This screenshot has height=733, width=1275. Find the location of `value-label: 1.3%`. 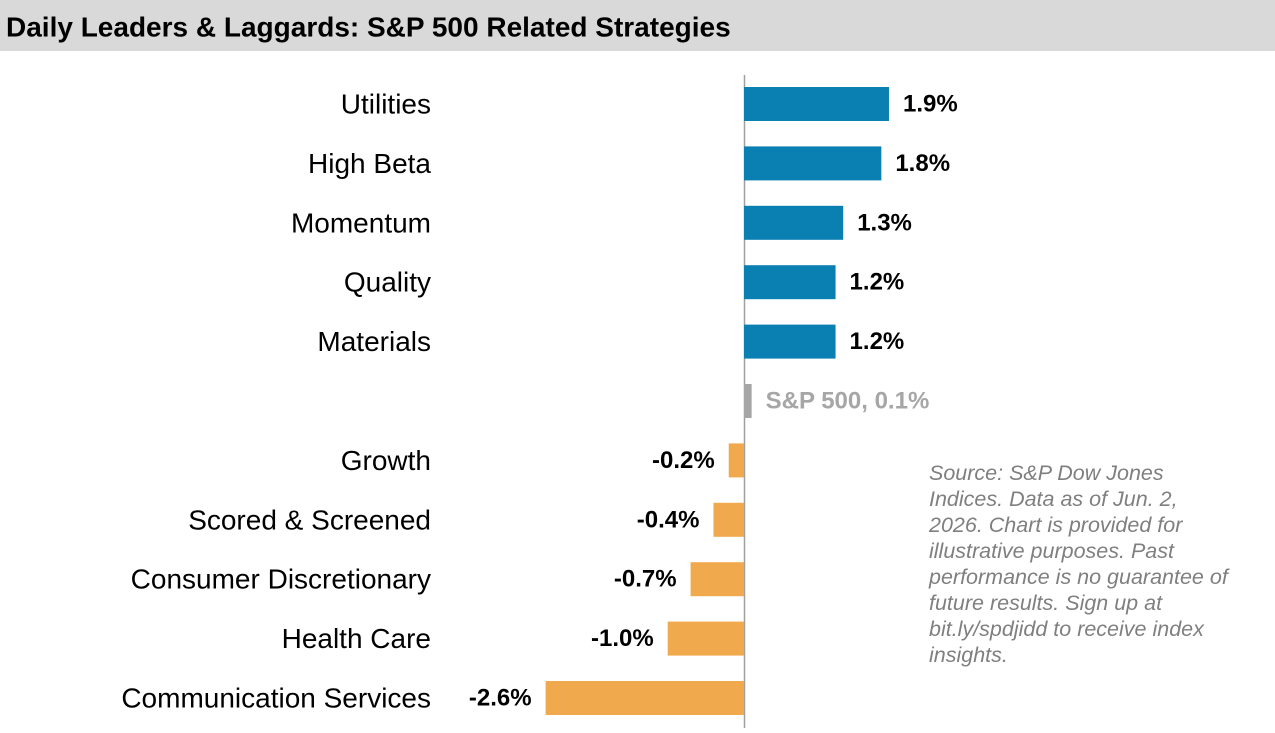

value-label: 1.3% is located at coordinates (884, 222).